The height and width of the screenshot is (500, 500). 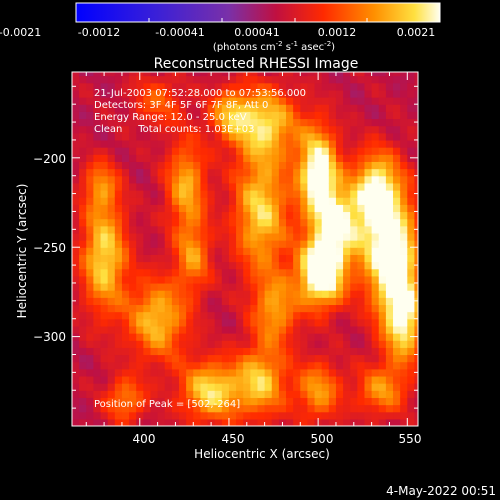 What do you see at coordinates (174, 129) in the screenshot?
I see `annotation-clean-counts: Clean Total counts: 1.03E+03` at bounding box center [174, 129].